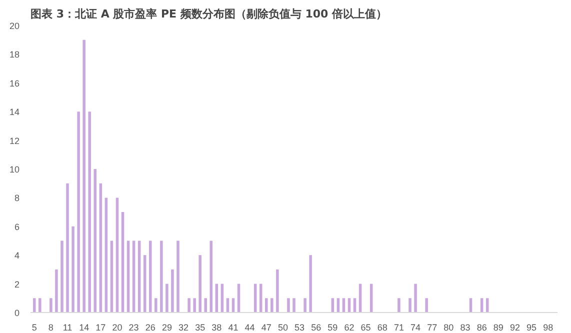 This screenshot has height=333, width=571. Describe the element at coordinates (465, 327) in the screenshot. I see `x-tick-label: 83` at that location.